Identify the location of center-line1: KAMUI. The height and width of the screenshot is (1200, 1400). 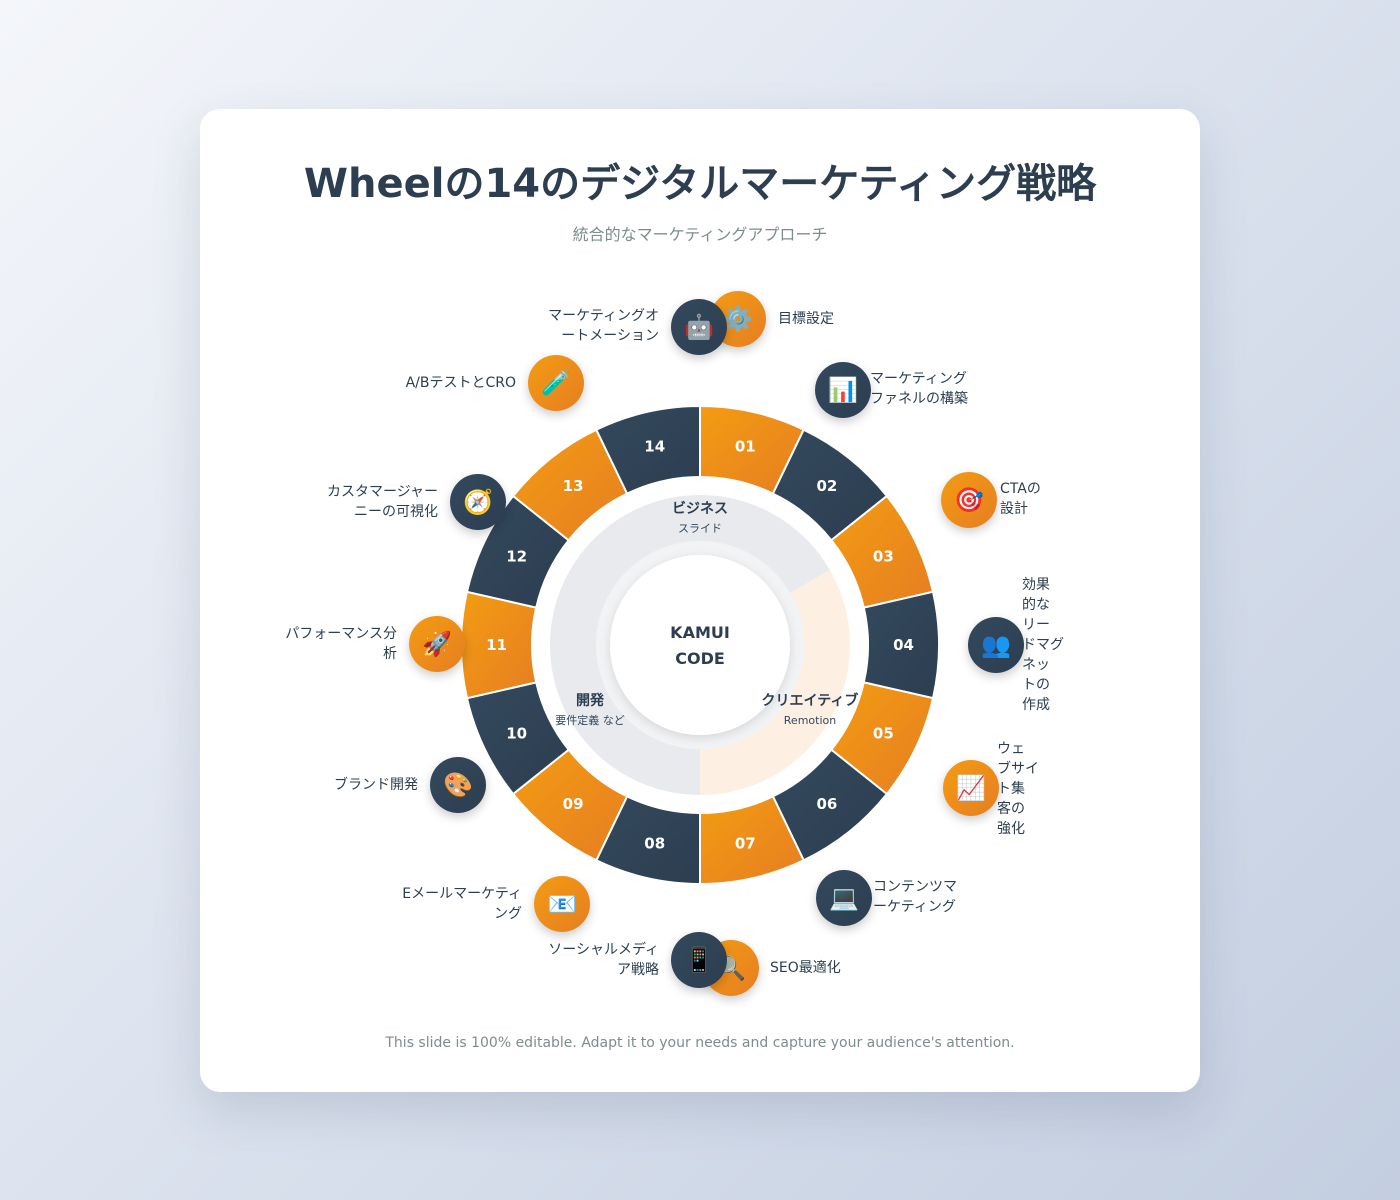
(700, 632).